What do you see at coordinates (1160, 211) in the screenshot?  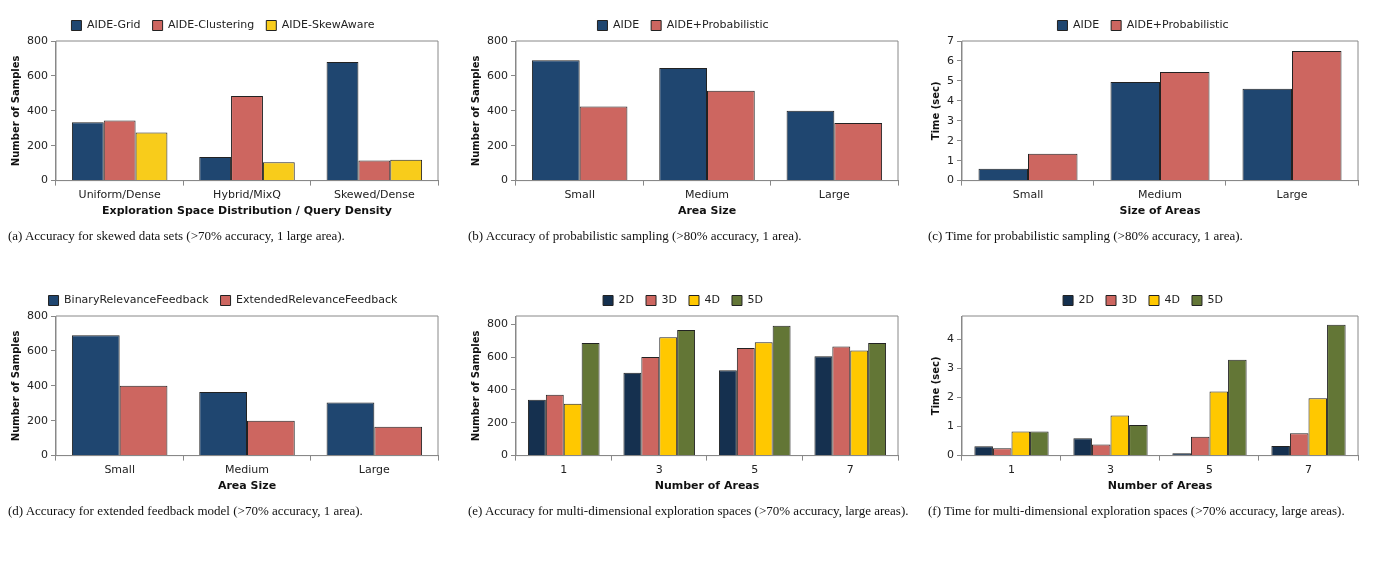 I see `x-axis-title: Size of Areas` at bounding box center [1160, 211].